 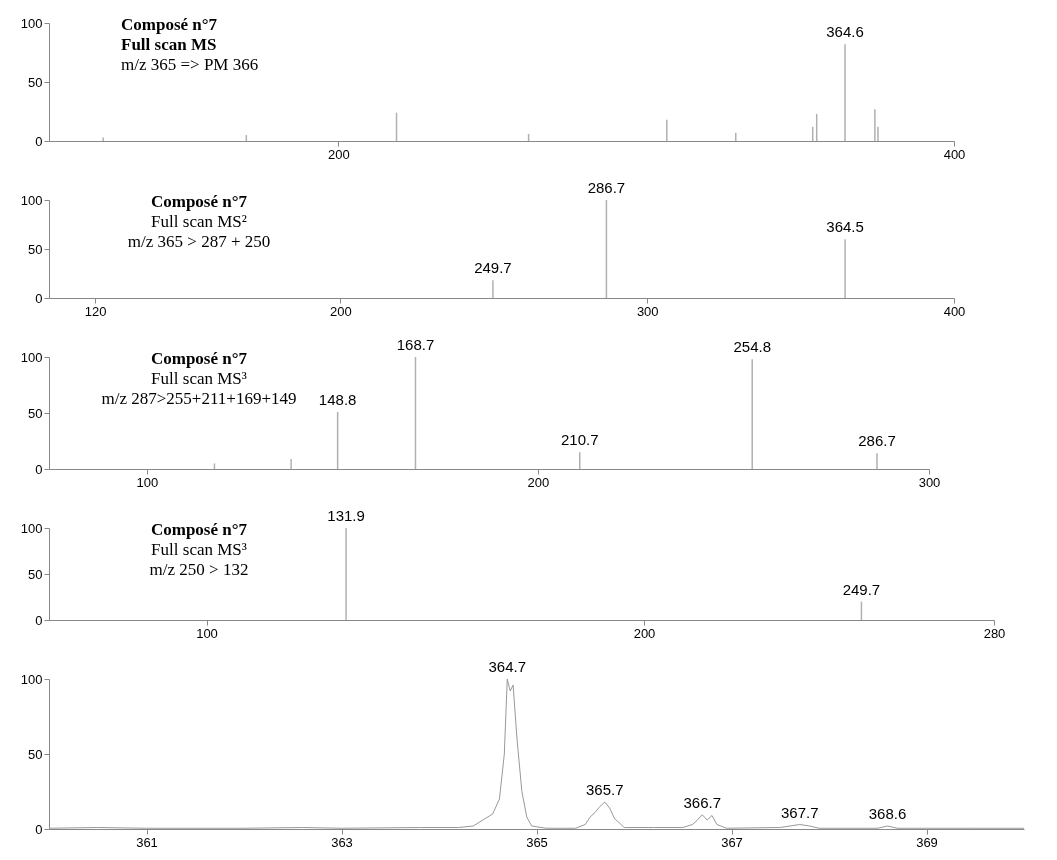 I want to click on x-tick-label: 367, so click(x=732, y=842).